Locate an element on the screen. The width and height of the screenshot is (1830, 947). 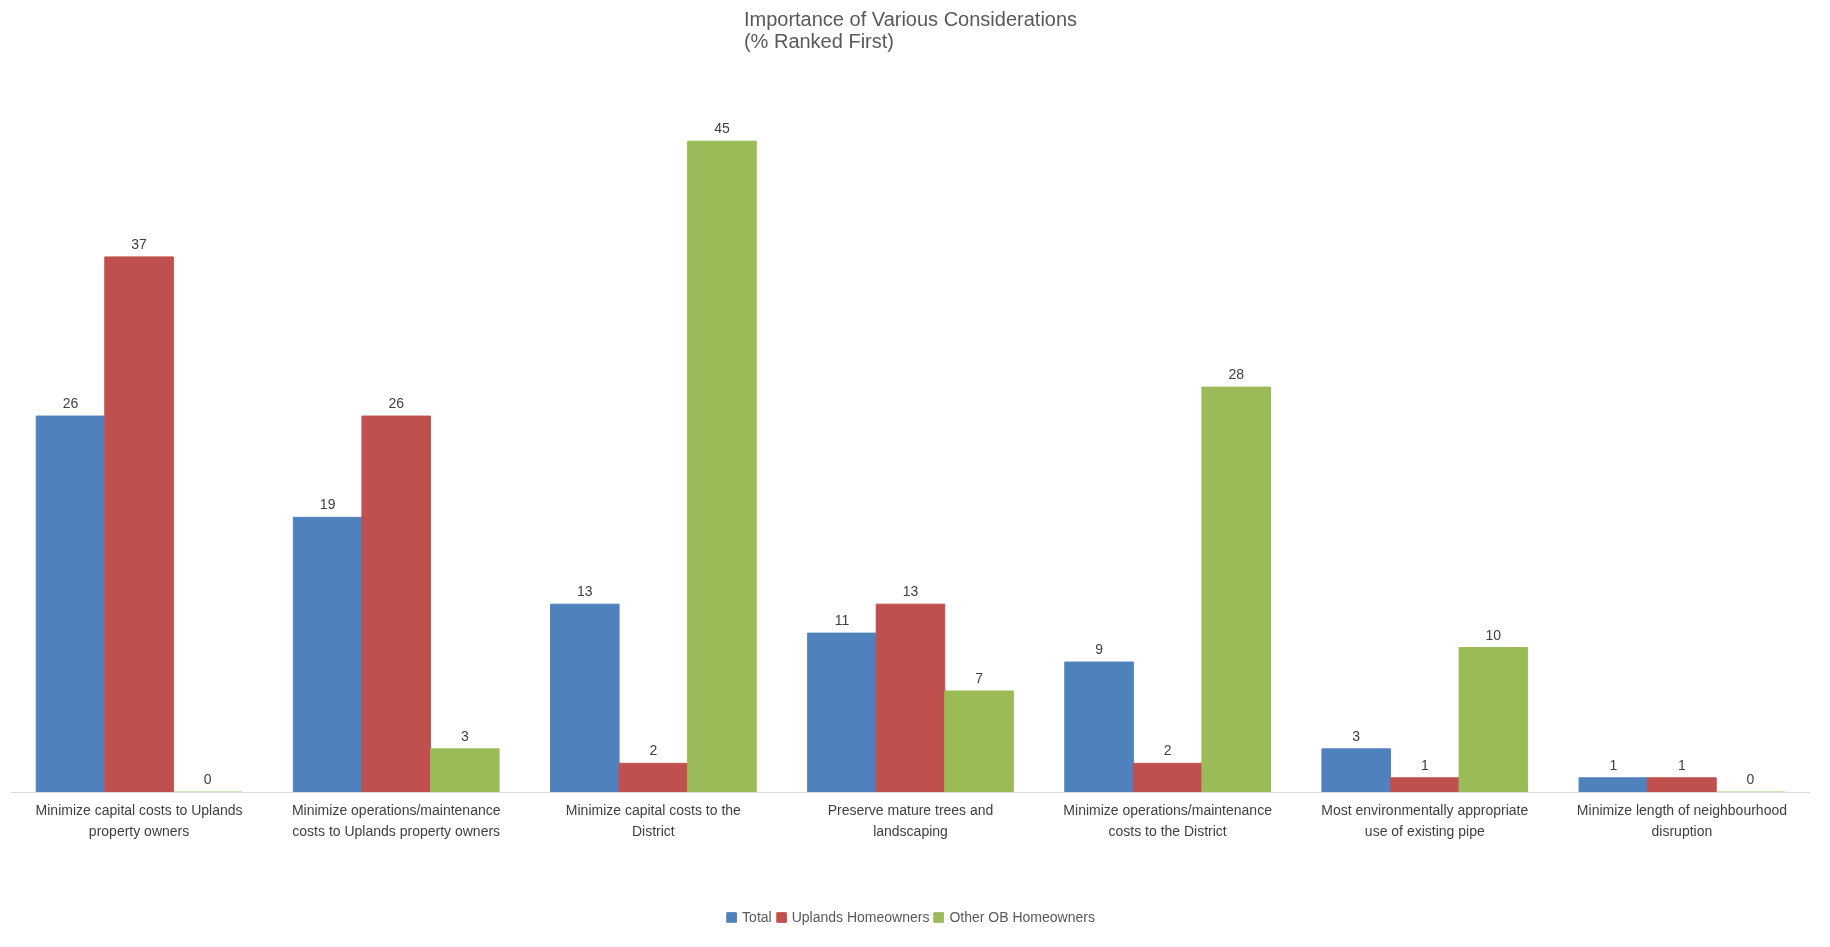
x-tick-label: Minimize capital costs to the District is located at coordinates (653, 821).